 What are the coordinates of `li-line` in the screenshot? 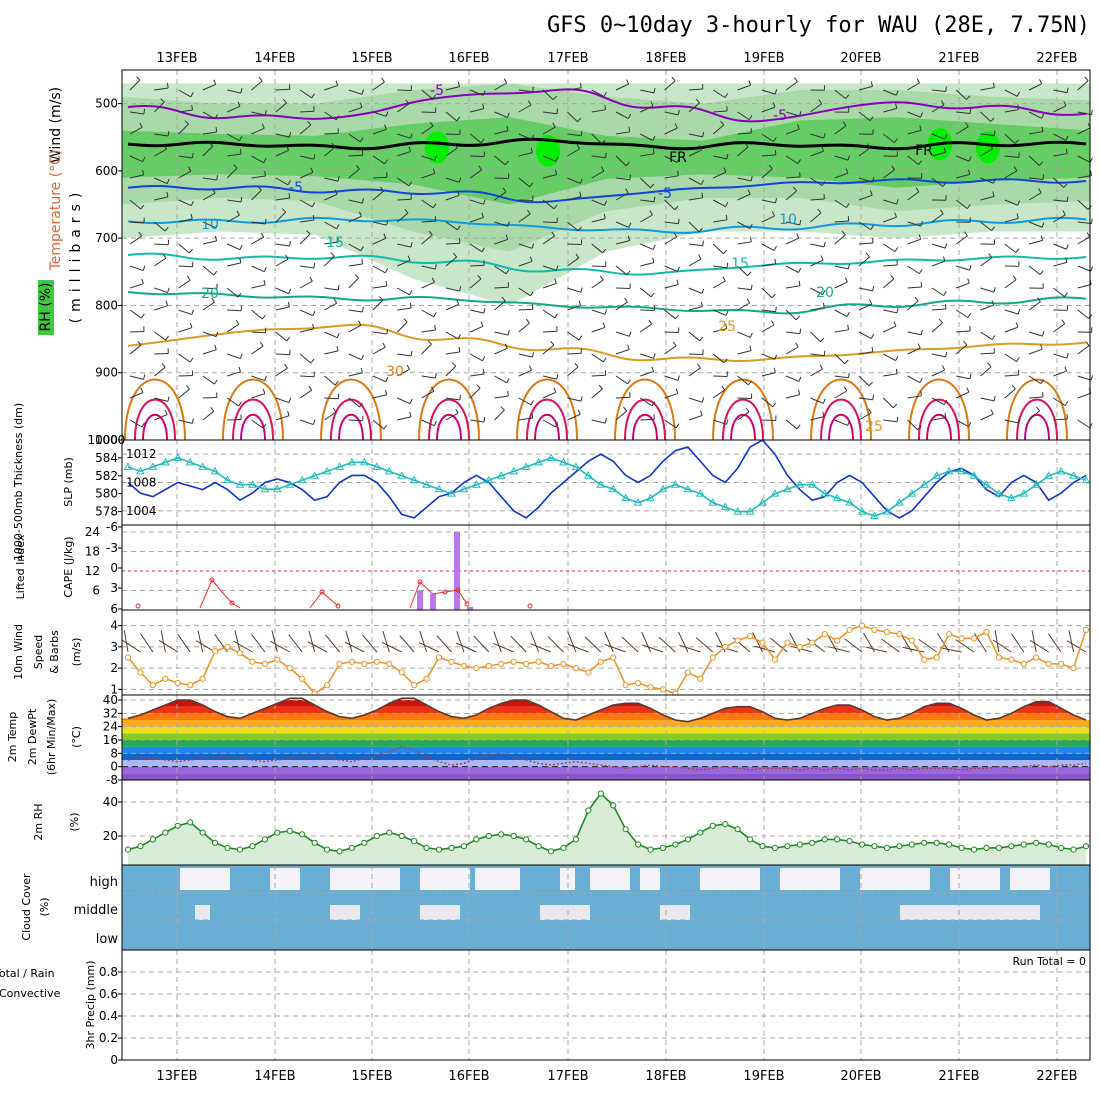 It's located at (220, 594).